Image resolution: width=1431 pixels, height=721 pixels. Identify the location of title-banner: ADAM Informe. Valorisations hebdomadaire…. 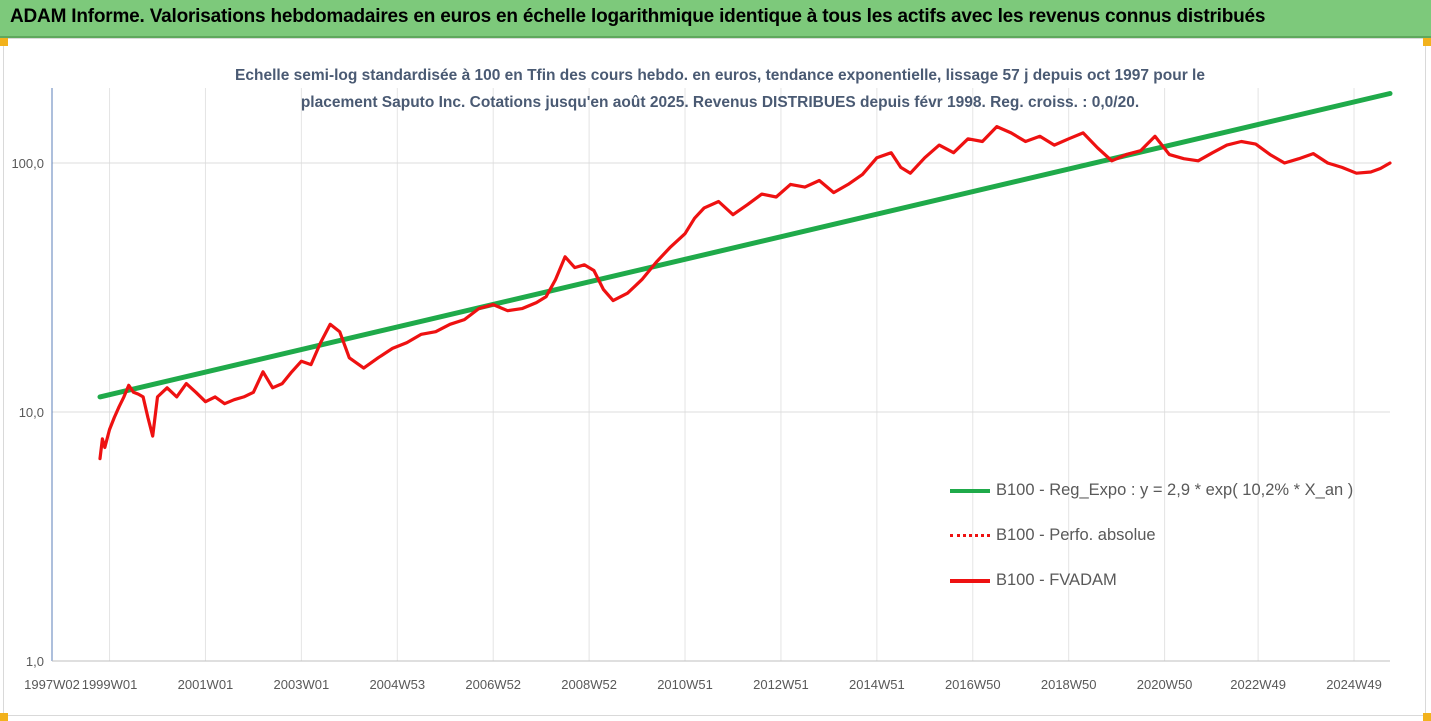
(715, 19).